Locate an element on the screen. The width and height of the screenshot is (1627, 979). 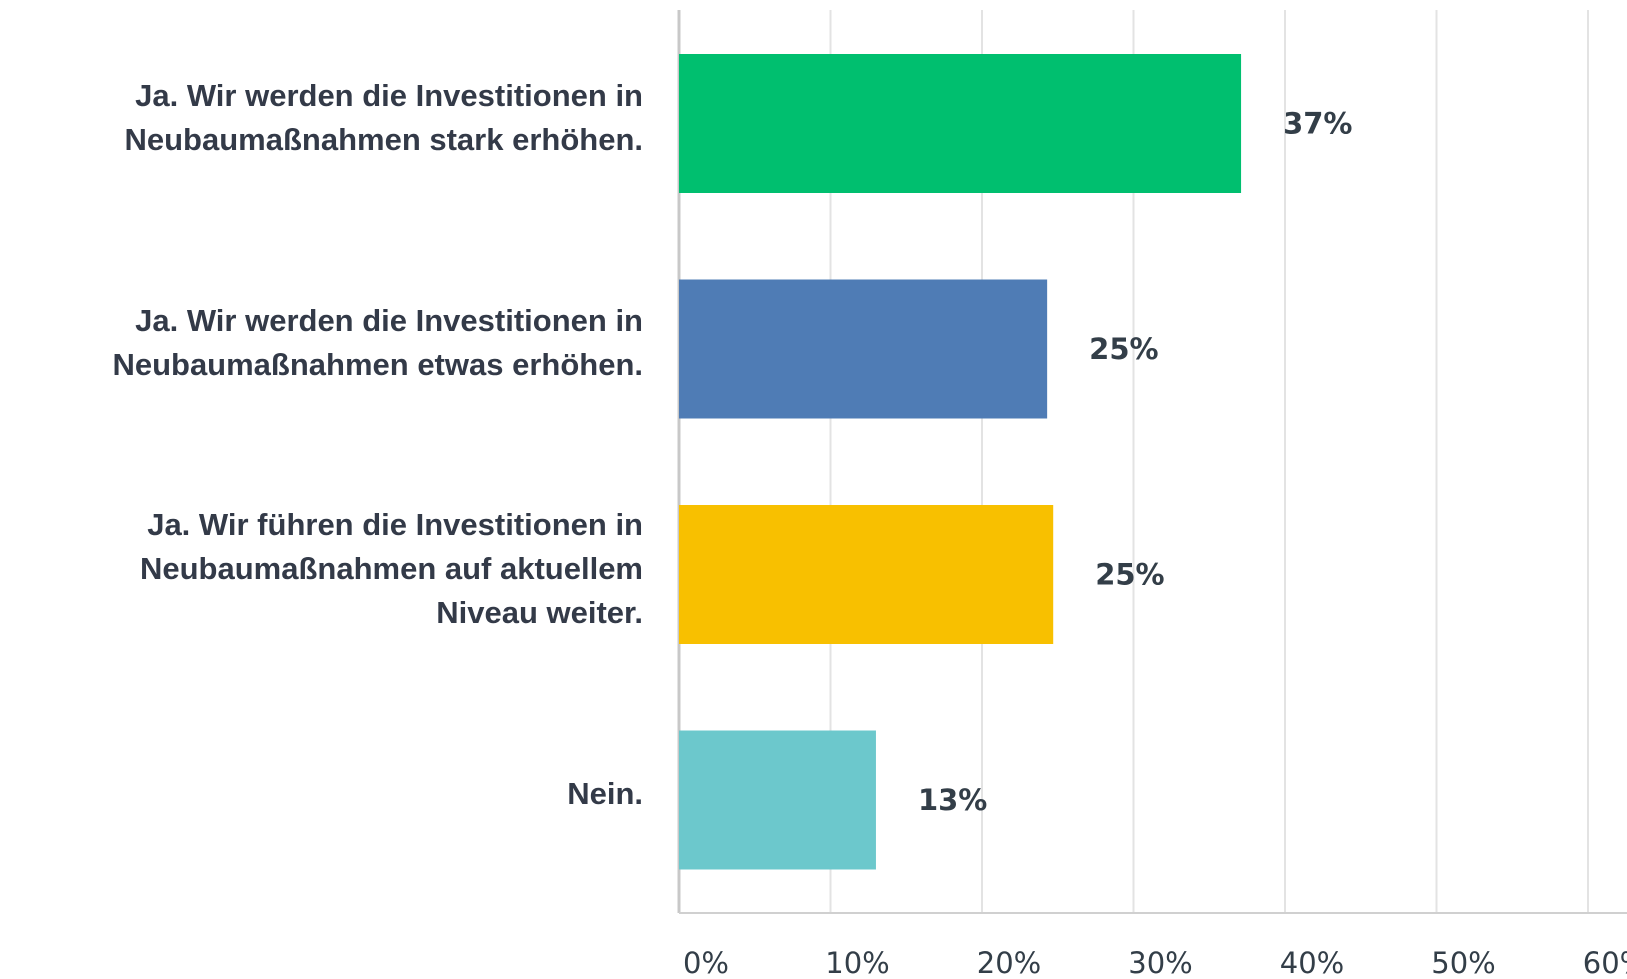
x-tick-label: 40% is located at coordinates (1312, 962).